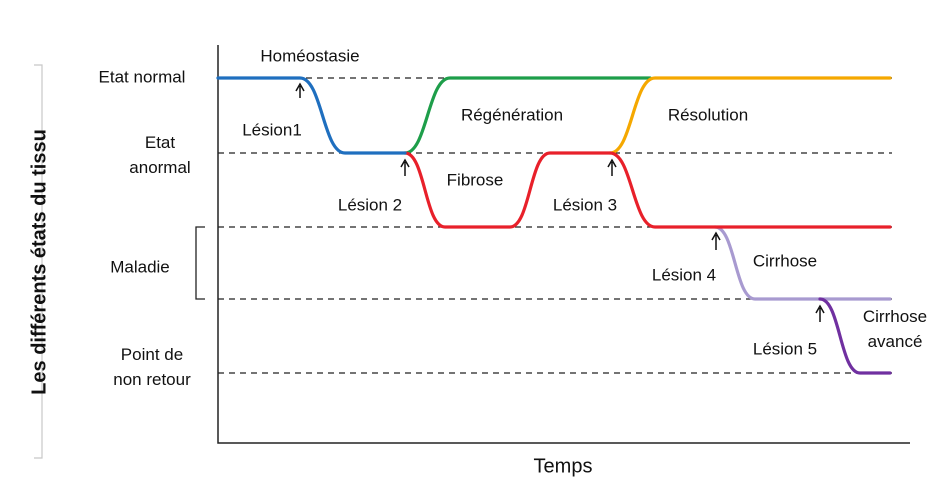  Describe the element at coordinates (708, 114) in the screenshot. I see `curve-label: Résolution` at that location.